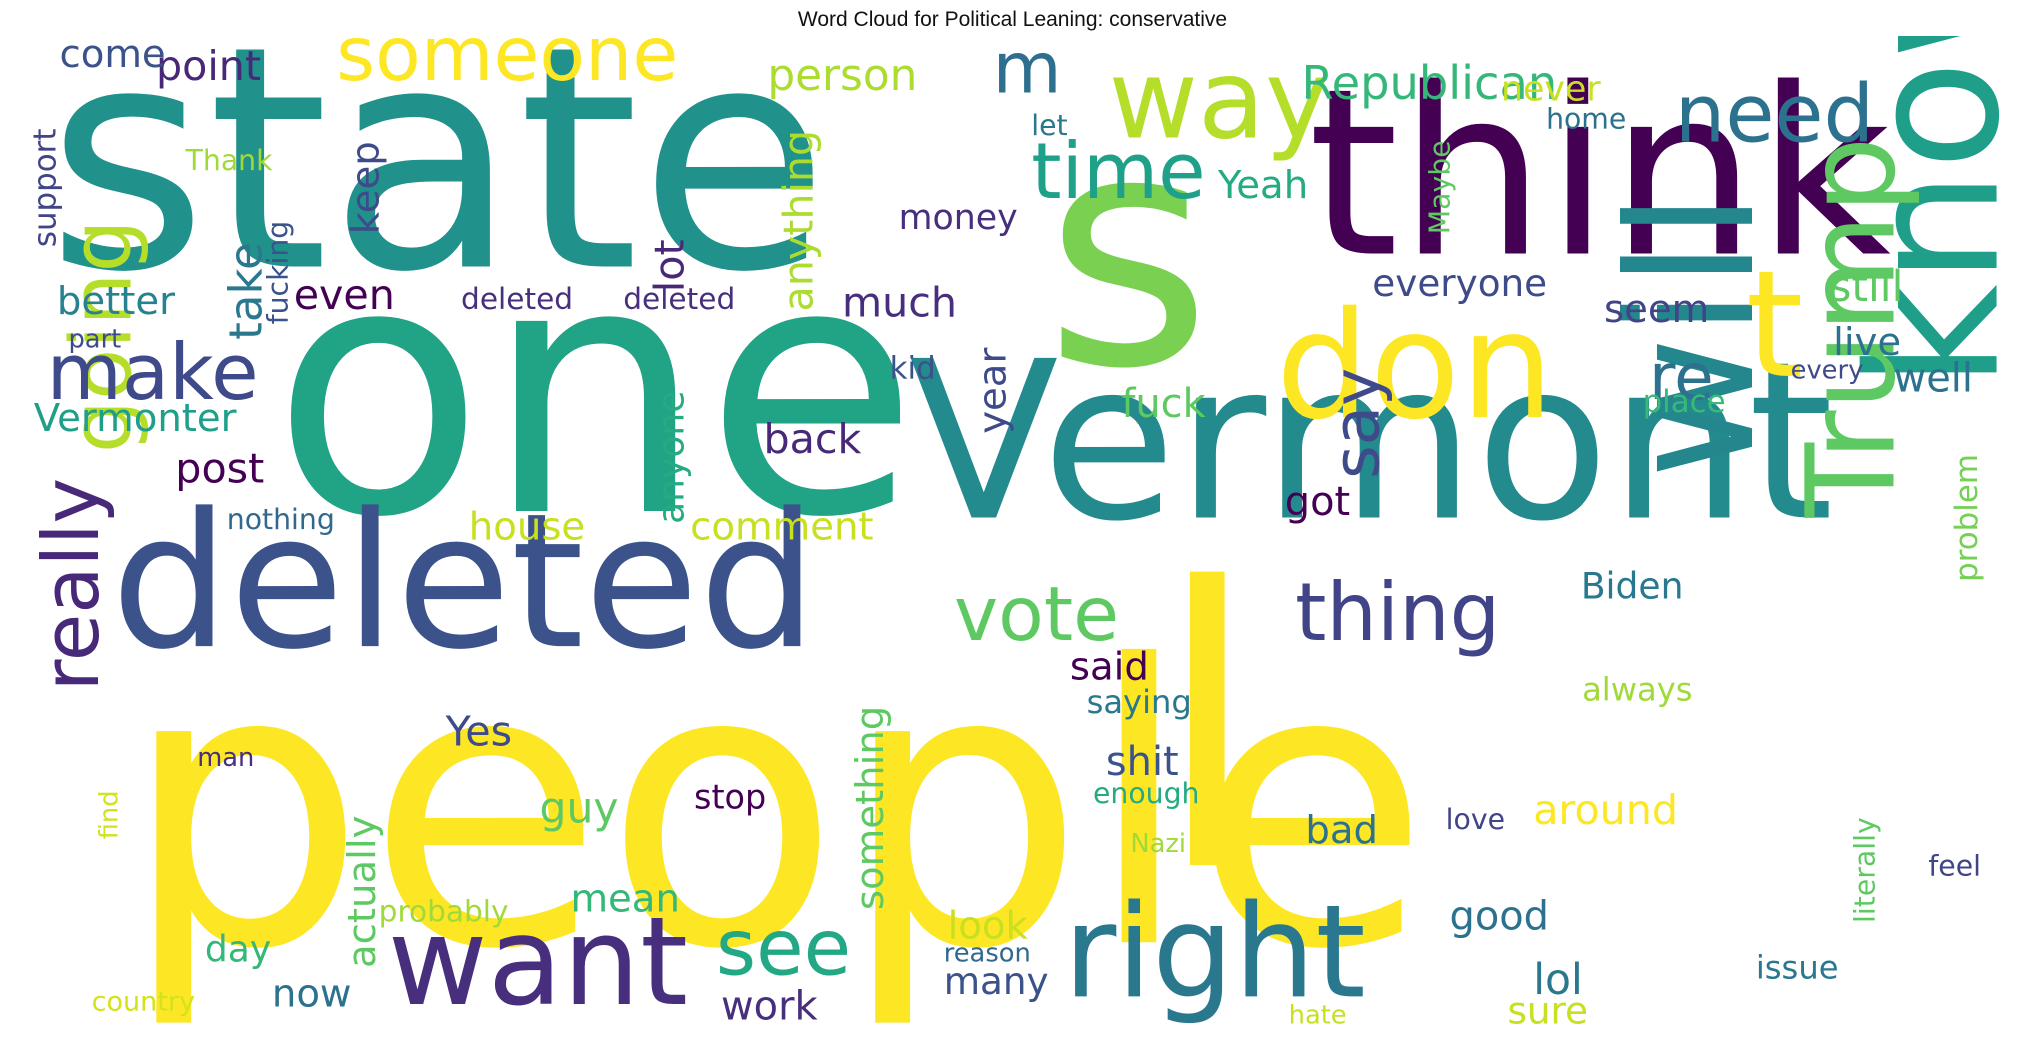 The image size is (2025, 1056). Describe the element at coordinates (988, 925) in the screenshot. I see `word-look: look` at that location.